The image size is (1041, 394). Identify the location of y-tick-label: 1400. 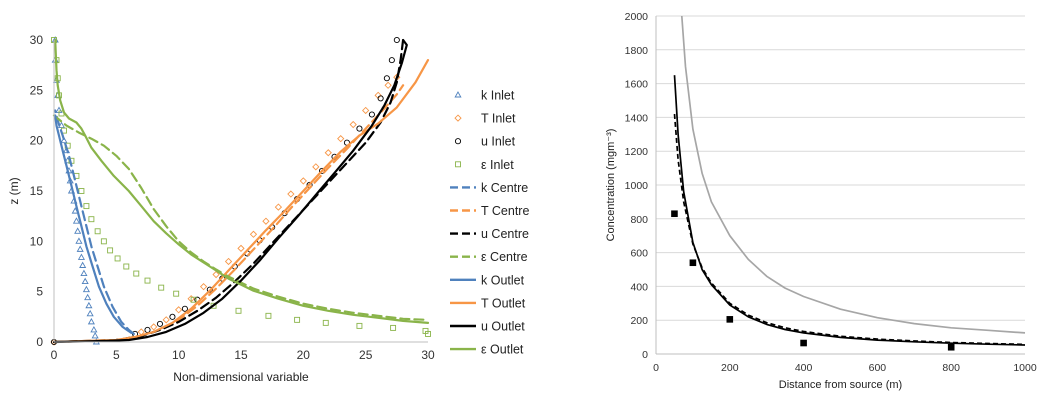
(637, 118).